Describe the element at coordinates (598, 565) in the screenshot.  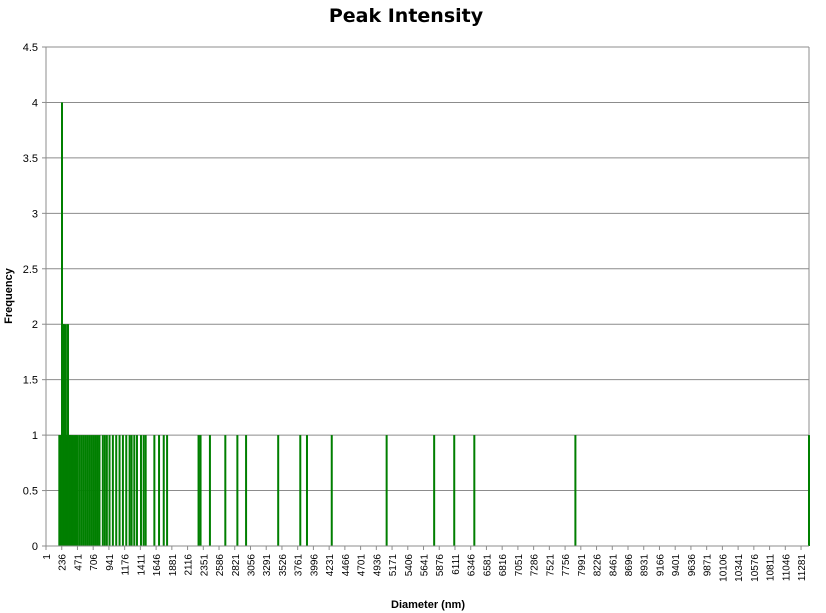
I see `x-tick-label: 8226` at that location.